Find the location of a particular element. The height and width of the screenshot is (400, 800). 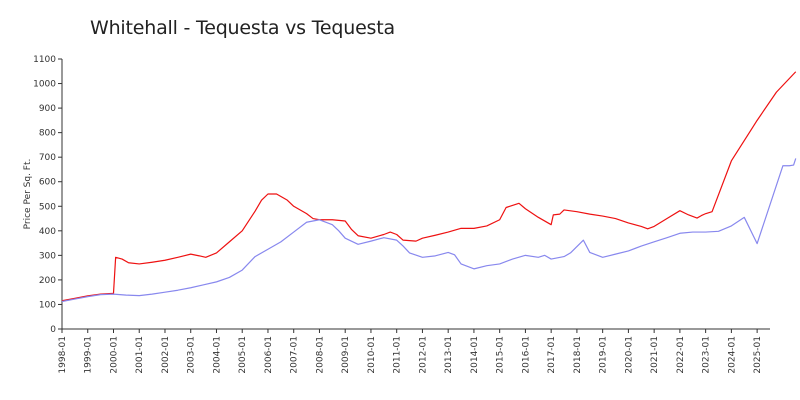

x-tick-label: 2003-01 is located at coordinates (192, 355).